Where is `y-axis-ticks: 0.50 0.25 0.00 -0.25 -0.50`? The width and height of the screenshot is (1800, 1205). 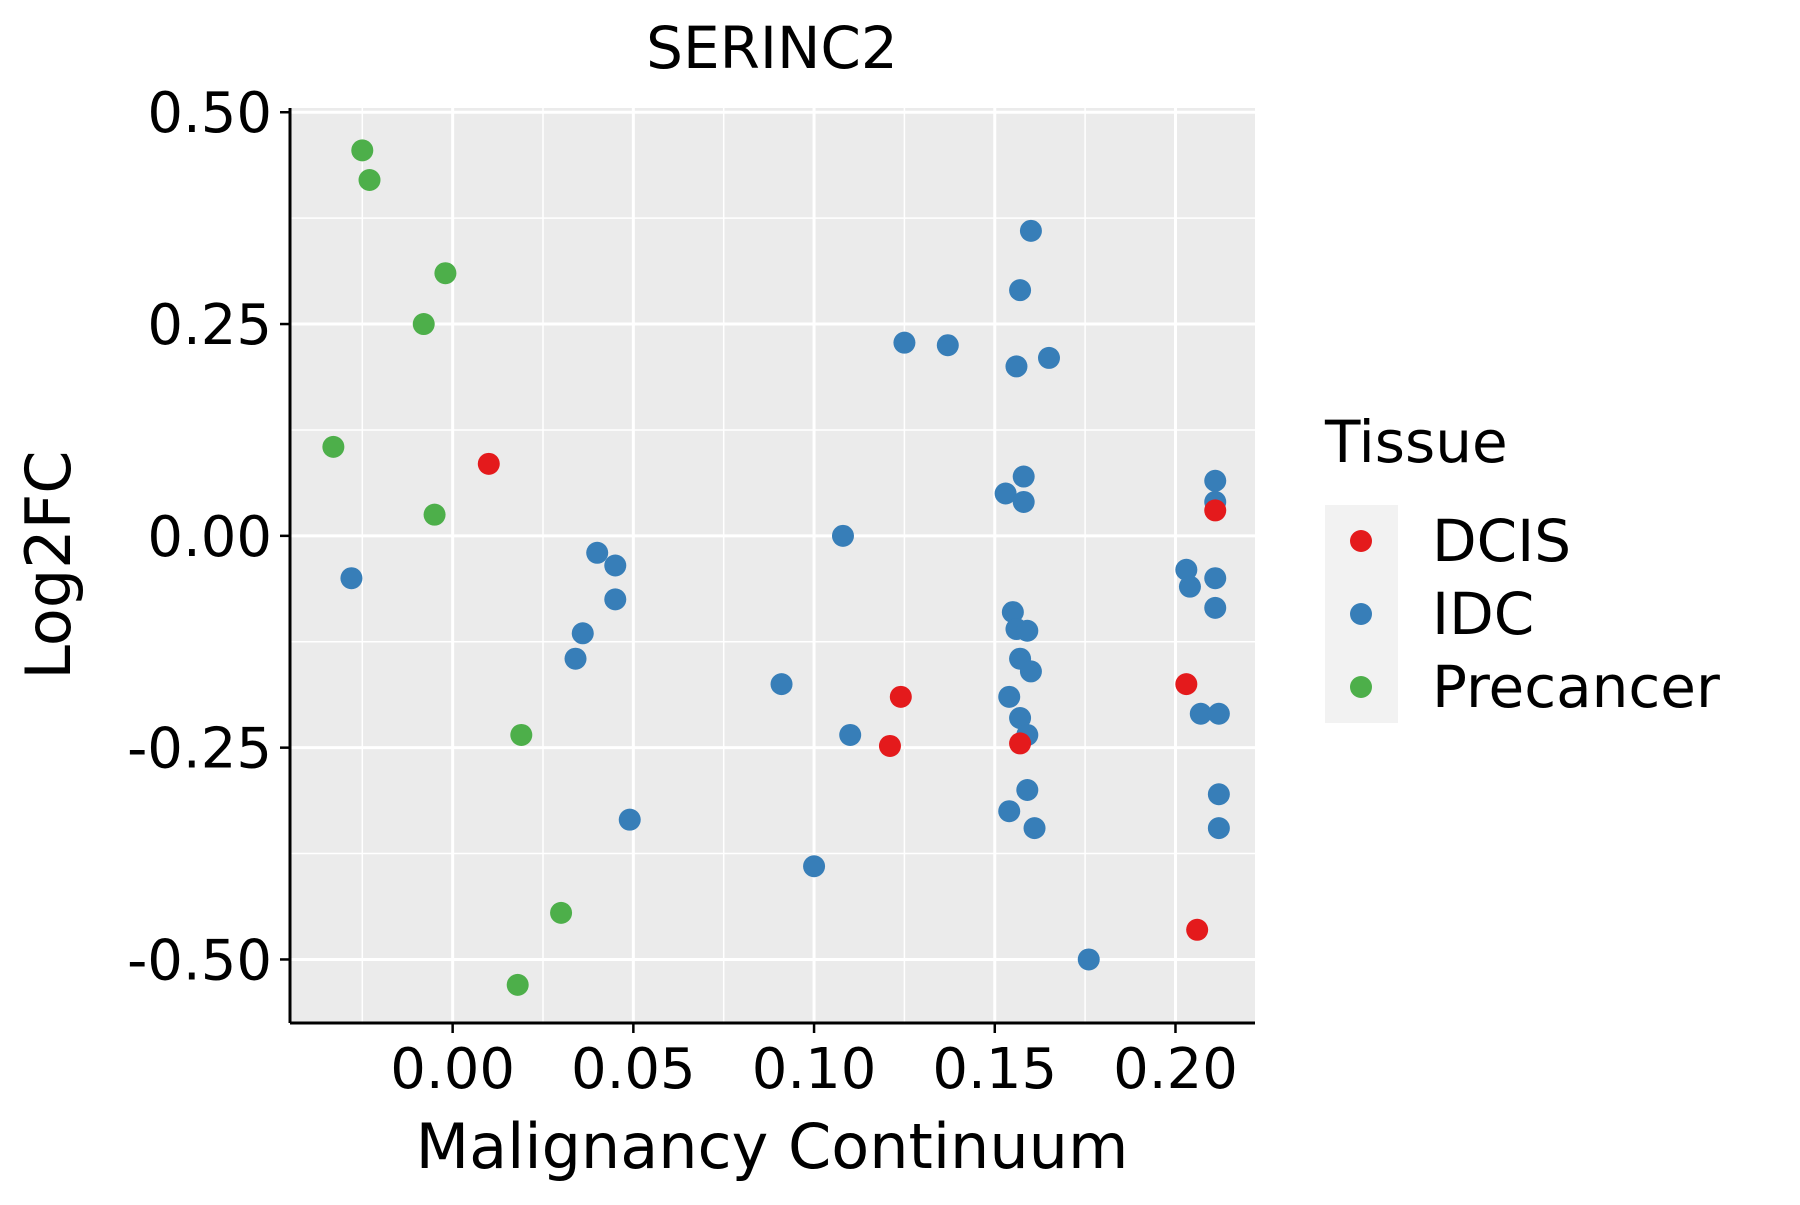
y-axis-ticks: 0.50 0.25 0.00 -0.25 -0.50 is located at coordinates (208, 537).